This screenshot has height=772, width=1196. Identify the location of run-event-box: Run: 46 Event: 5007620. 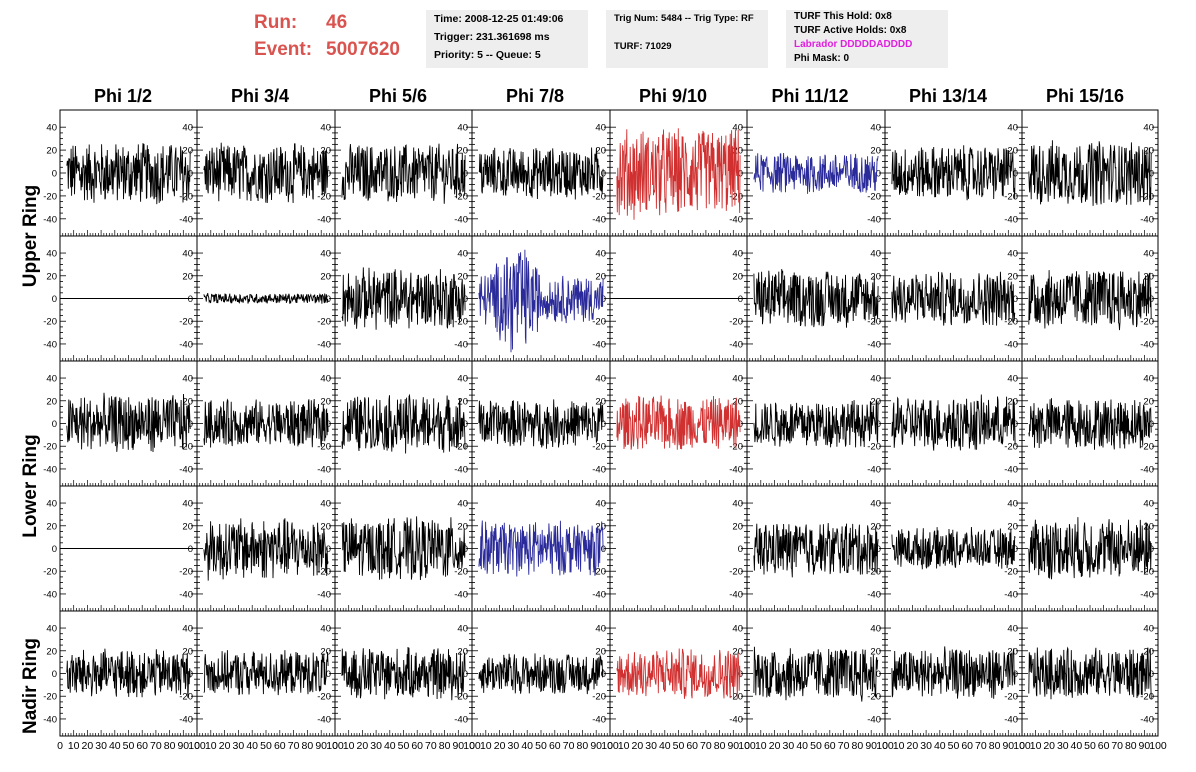
(333, 38).